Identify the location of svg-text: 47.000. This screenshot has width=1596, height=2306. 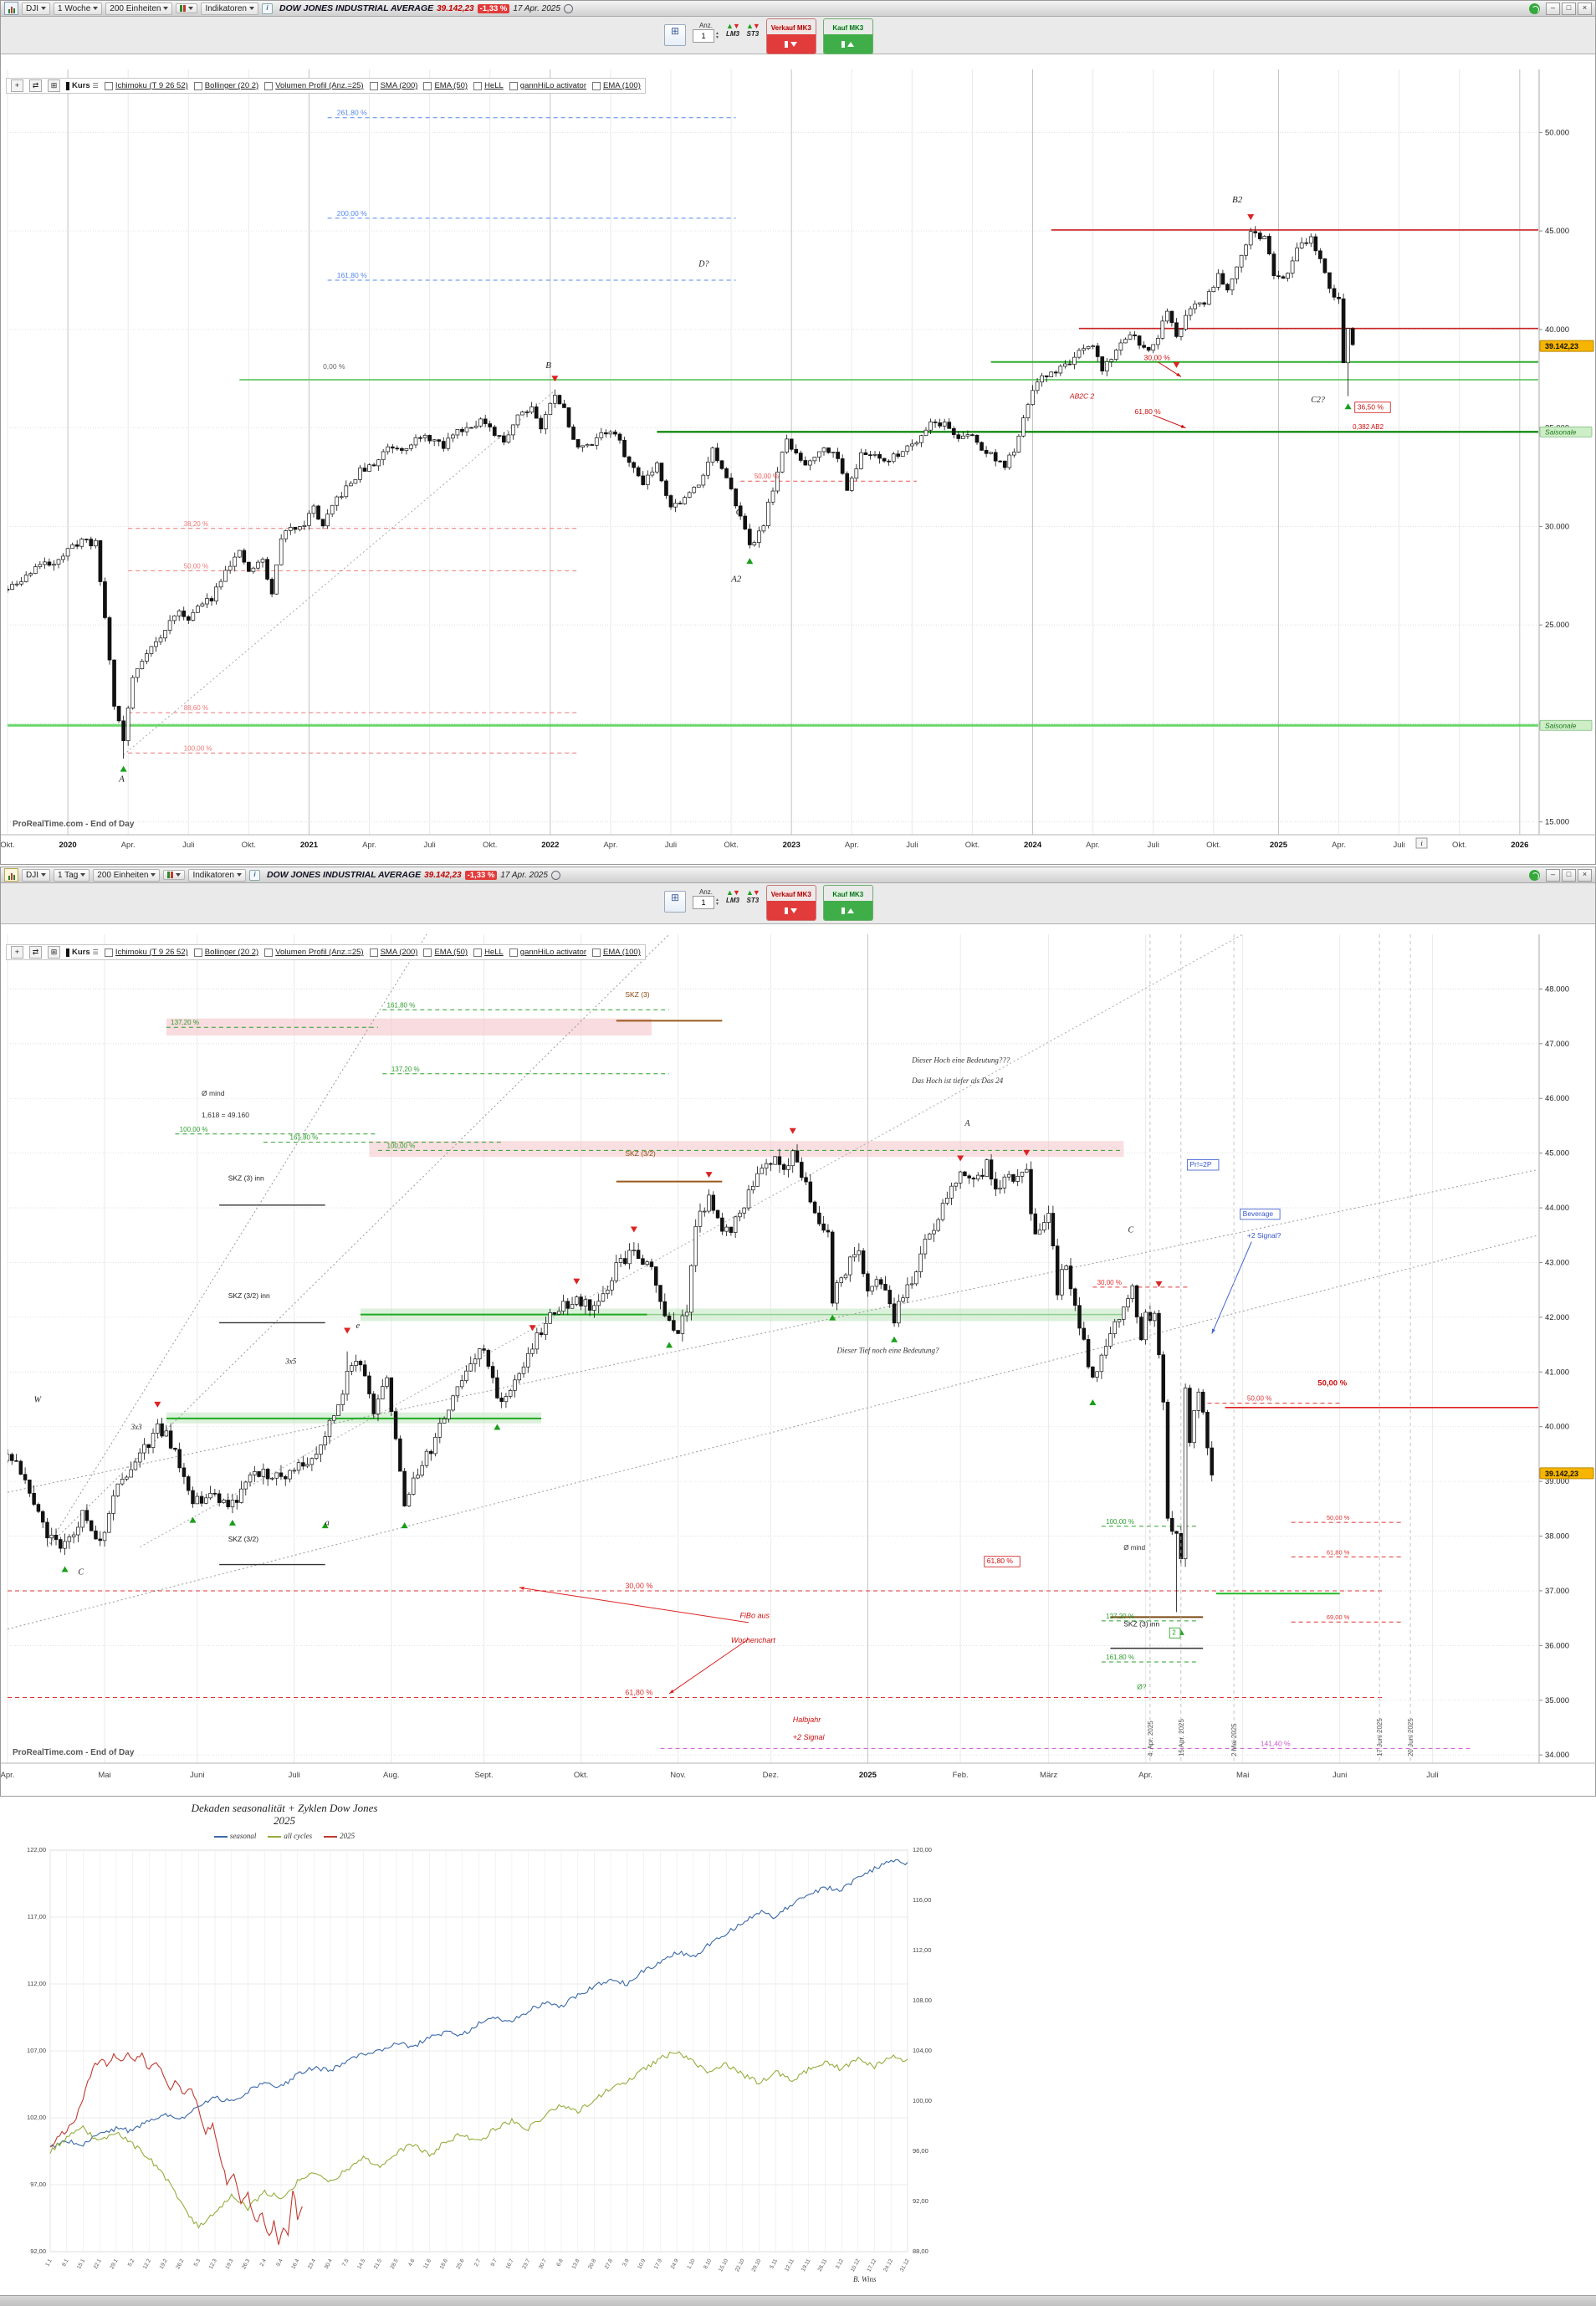
(1557, 1044).